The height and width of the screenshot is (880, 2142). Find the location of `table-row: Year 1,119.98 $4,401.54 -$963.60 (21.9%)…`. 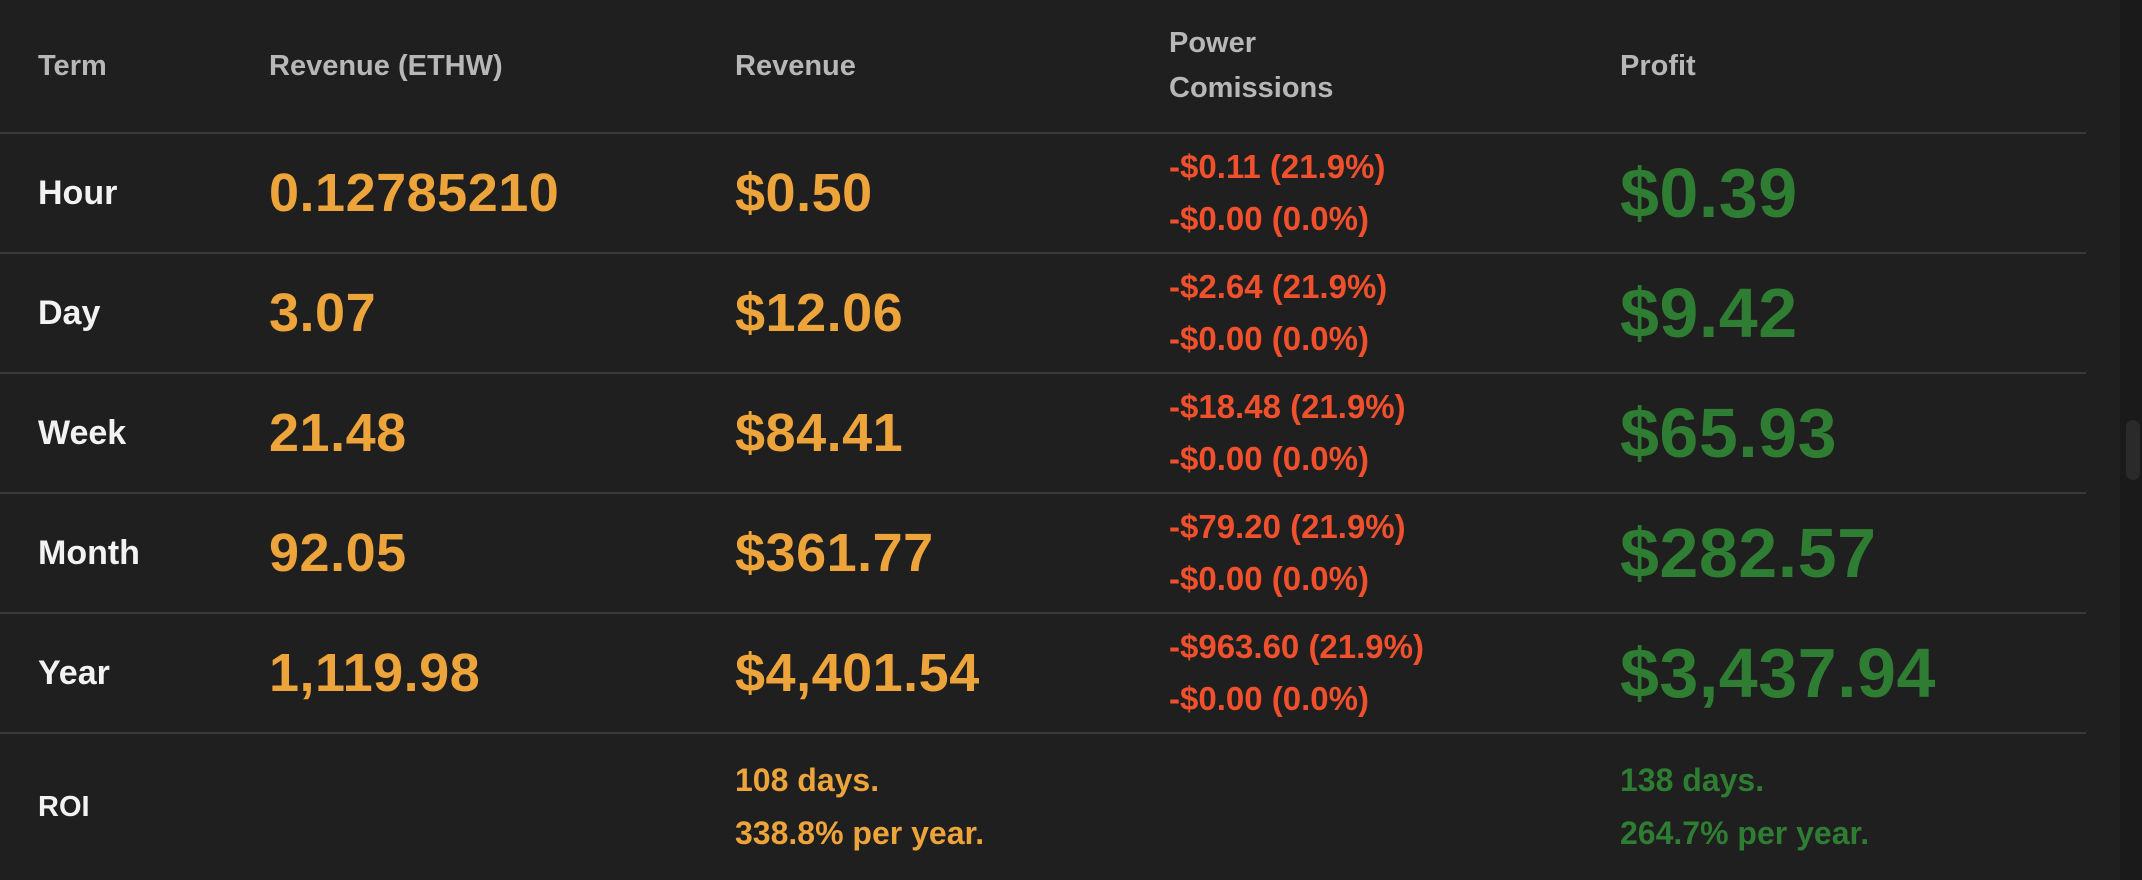

table-row: Year 1,119.98 $4,401.54 -$963.60 (21.9%)… is located at coordinates (1043, 674).